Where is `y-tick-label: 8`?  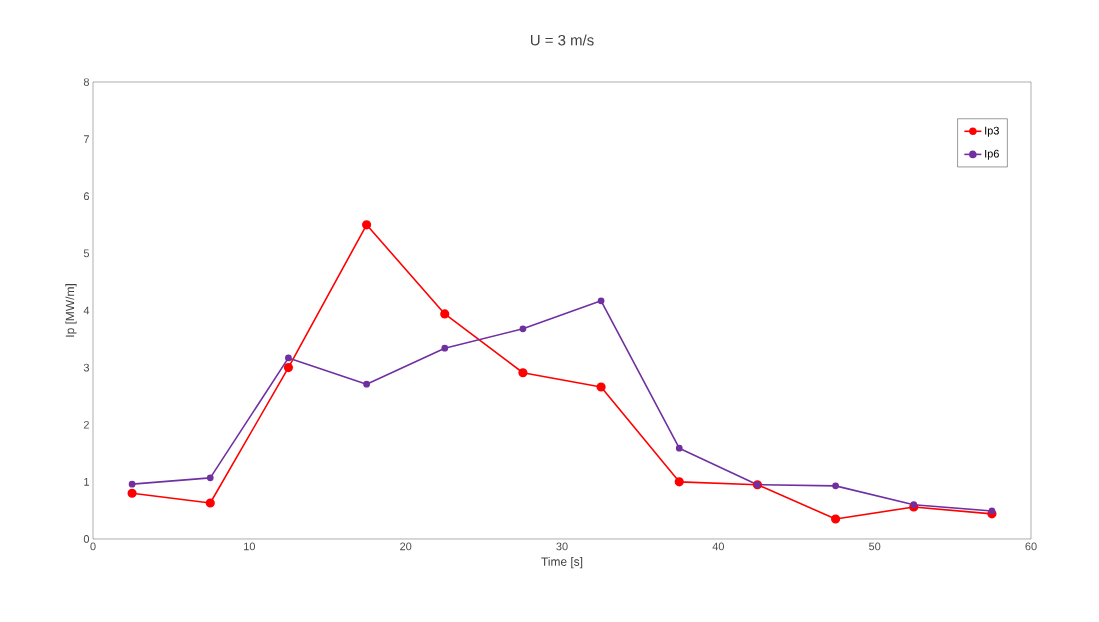 y-tick-label: 8 is located at coordinates (86, 82).